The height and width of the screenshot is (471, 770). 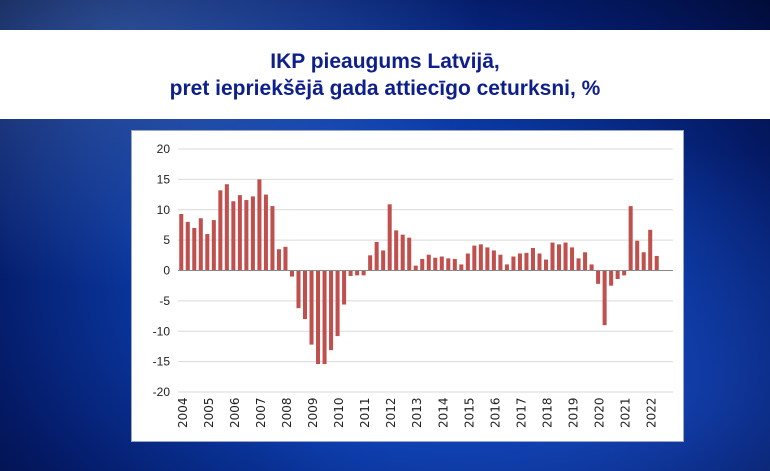 What do you see at coordinates (164, 210) in the screenshot?
I see `y-tick-label: 10` at bounding box center [164, 210].